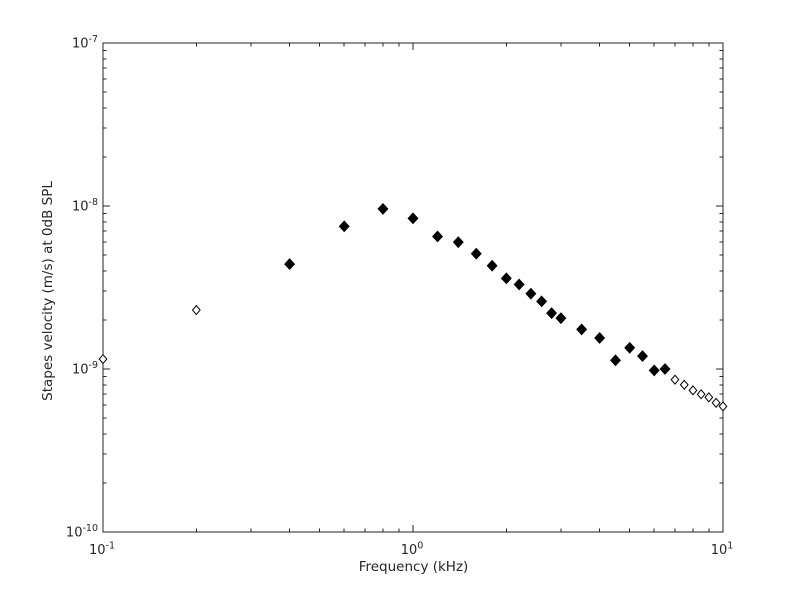  I want to click on y-axis-label: Stapes velocity (m/s) at 0dB SPL, so click(48, 291).